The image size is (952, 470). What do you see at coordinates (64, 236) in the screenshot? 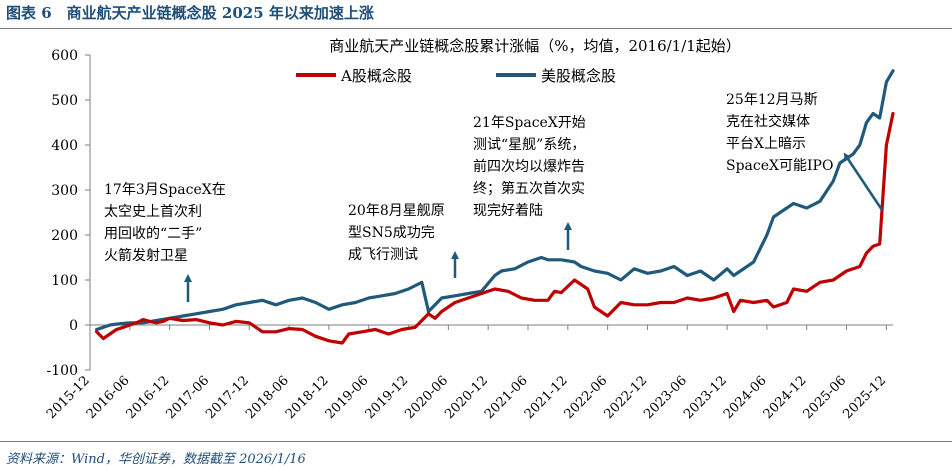
I see `y-tick-label: 200` at bounding box center [64, 236].